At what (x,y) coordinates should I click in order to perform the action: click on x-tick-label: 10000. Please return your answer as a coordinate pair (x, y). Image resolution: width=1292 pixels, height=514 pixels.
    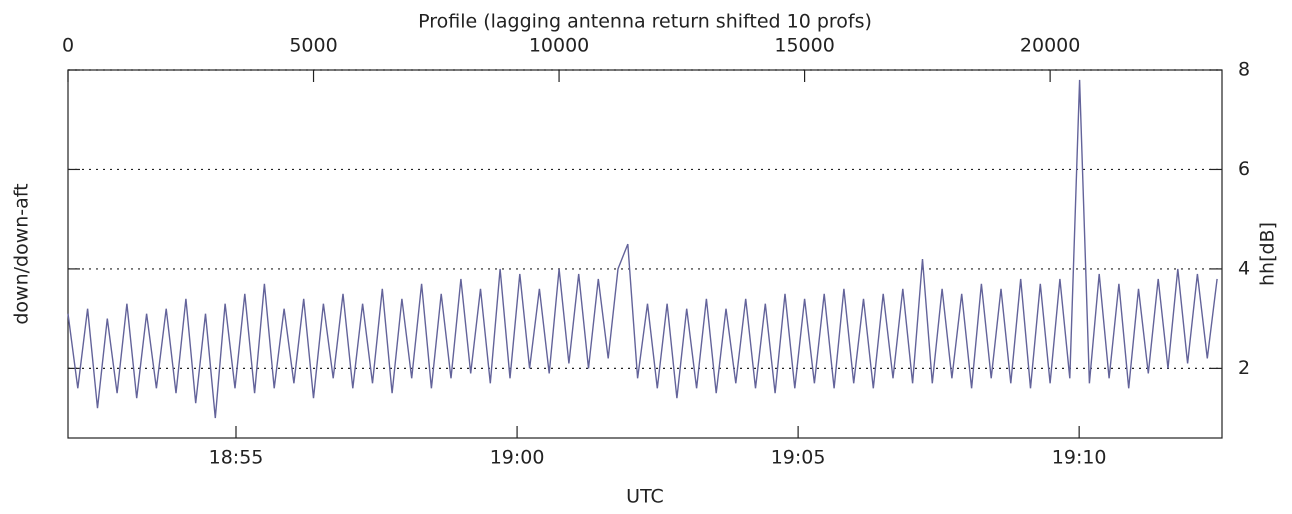
    Looking at the image, I should click on (559, 46).